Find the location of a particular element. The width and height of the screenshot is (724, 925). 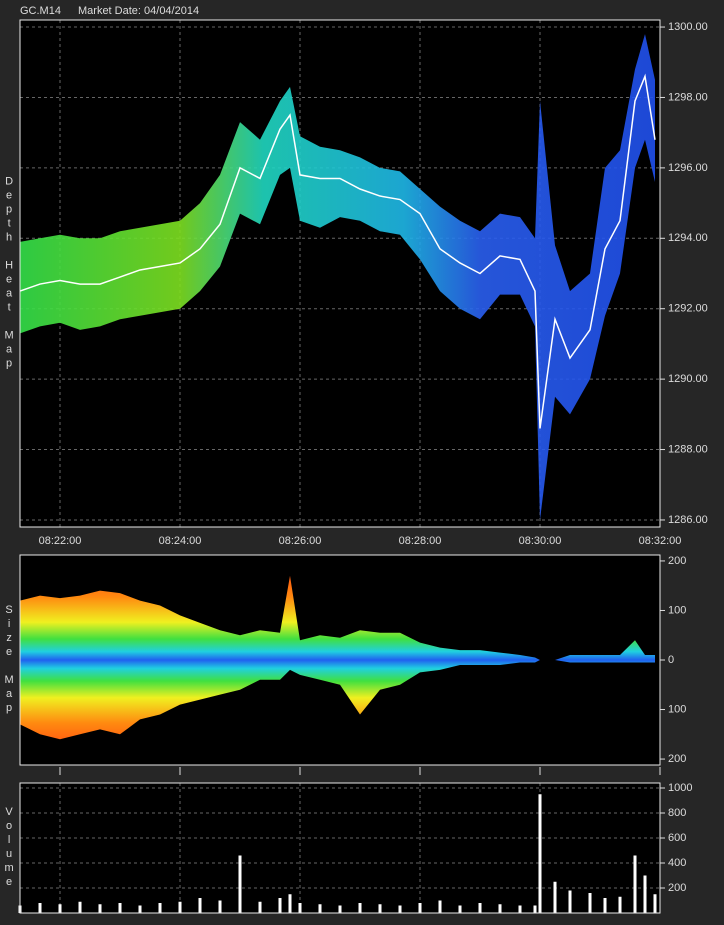

x-tick-label: 08:24:00 is located at coordinates (180, 541).